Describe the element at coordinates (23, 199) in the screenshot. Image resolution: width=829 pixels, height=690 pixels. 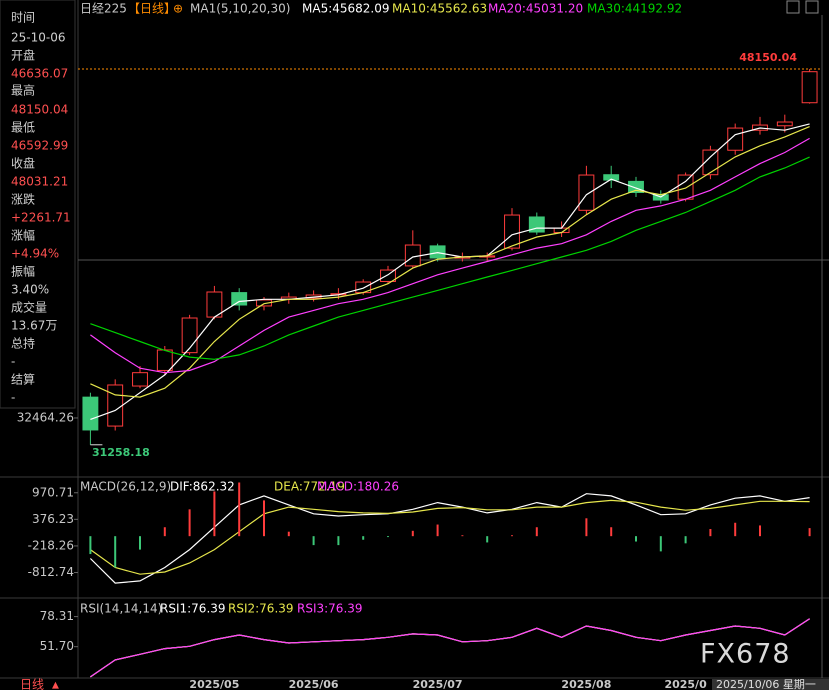
I see `side-label: 涨跌` at that location.